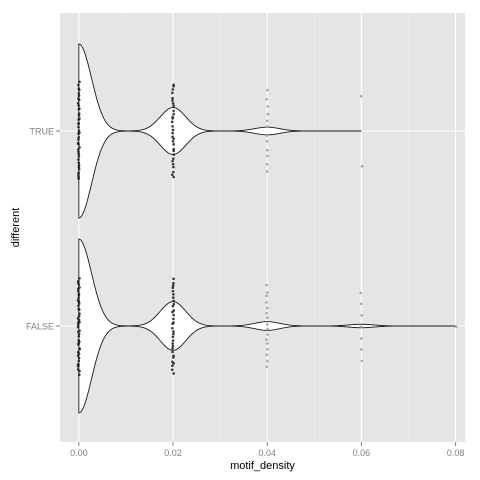  Describe the element at coordinates (40, 327) in the screenshot. I see `y-tick-label: FALSE` at that location.